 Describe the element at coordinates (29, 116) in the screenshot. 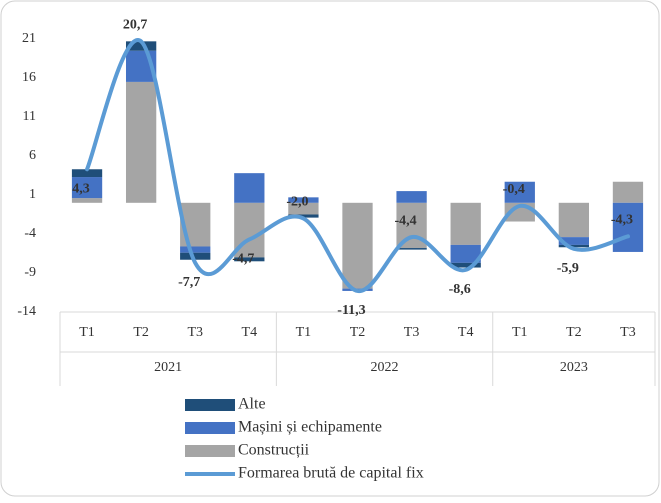

I see `y-tick-label: 11` at that location.